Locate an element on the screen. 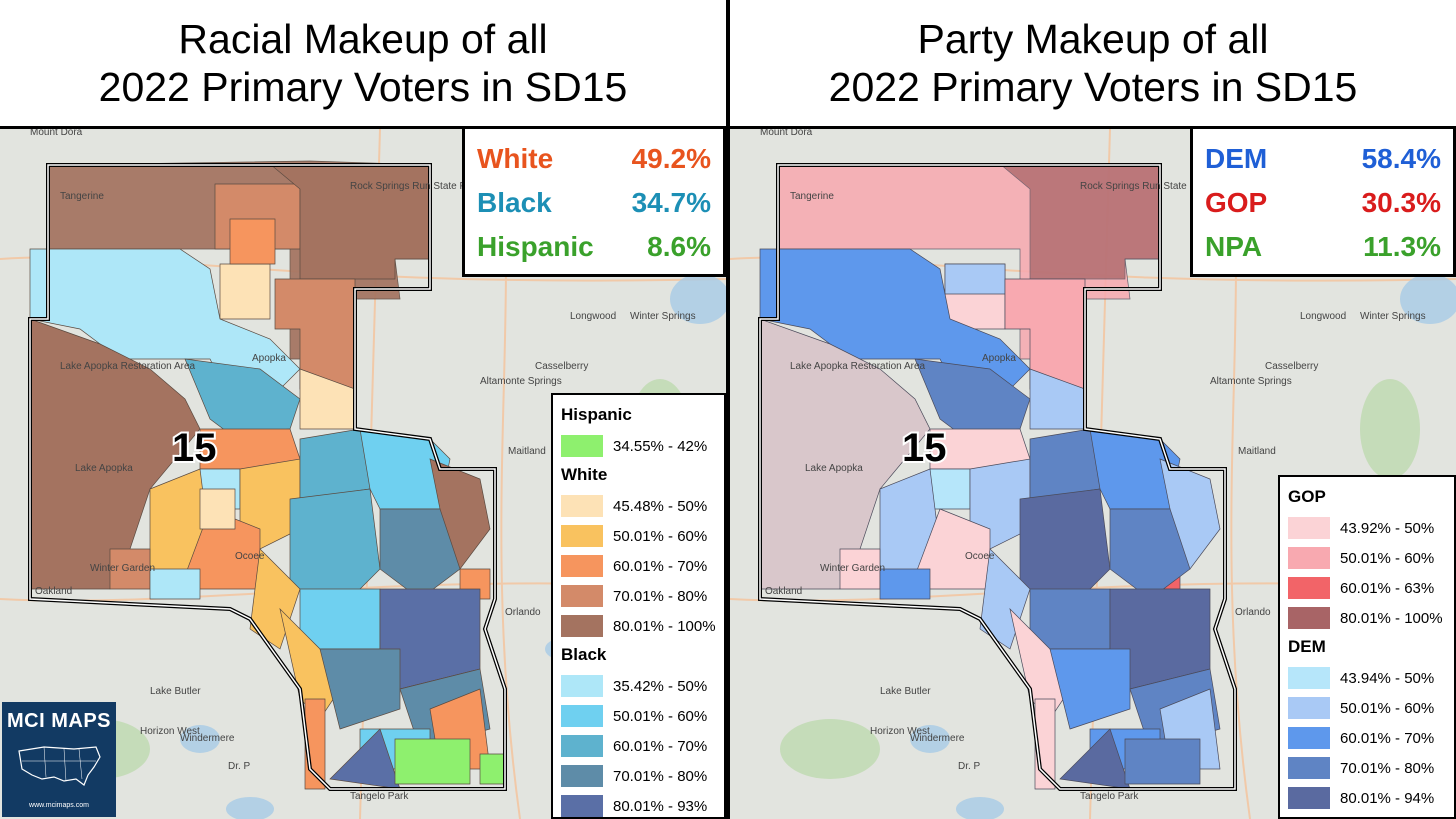 This screenshot has height=819, width=1456. logo-url: www.mcimaps.com is located at coordinates (59, 805).